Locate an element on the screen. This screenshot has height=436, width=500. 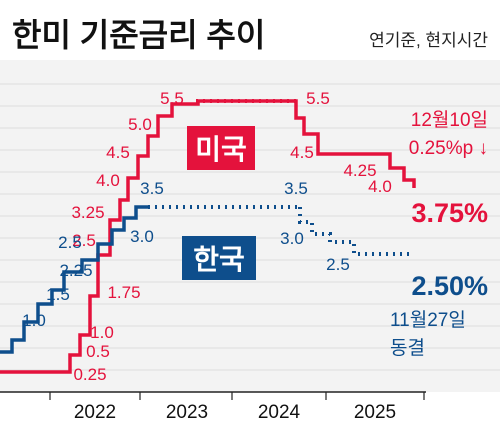
chart-subtitle: 연기준, 현지시간 is located at coordinates (428, 40).